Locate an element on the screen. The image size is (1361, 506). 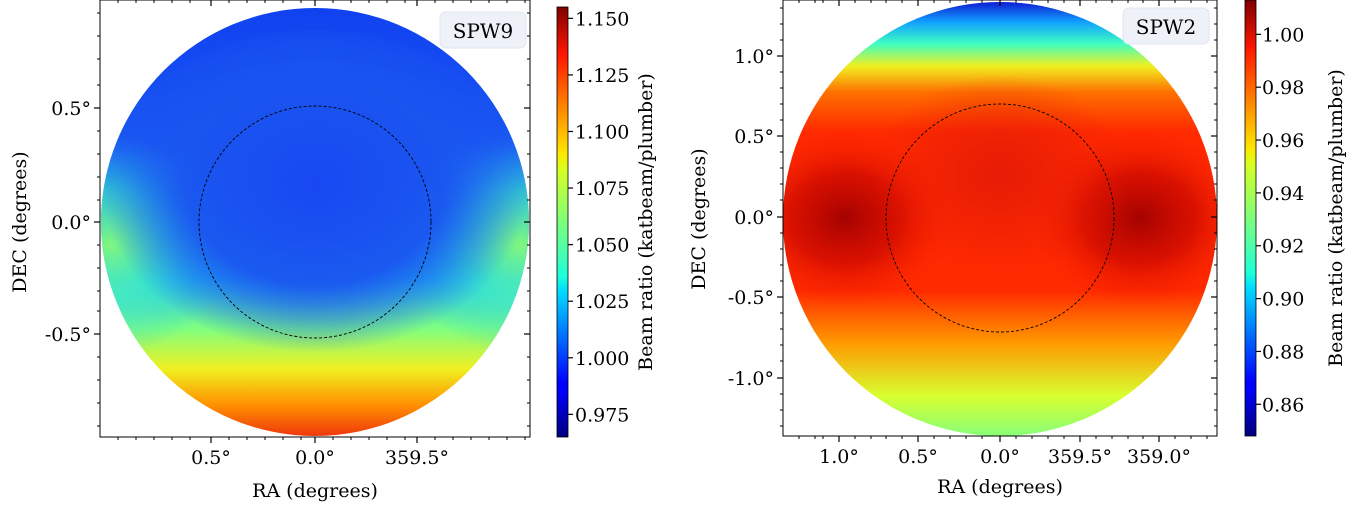
colorbar-tick-label: 1.000 is located at coordinates (602, 359).